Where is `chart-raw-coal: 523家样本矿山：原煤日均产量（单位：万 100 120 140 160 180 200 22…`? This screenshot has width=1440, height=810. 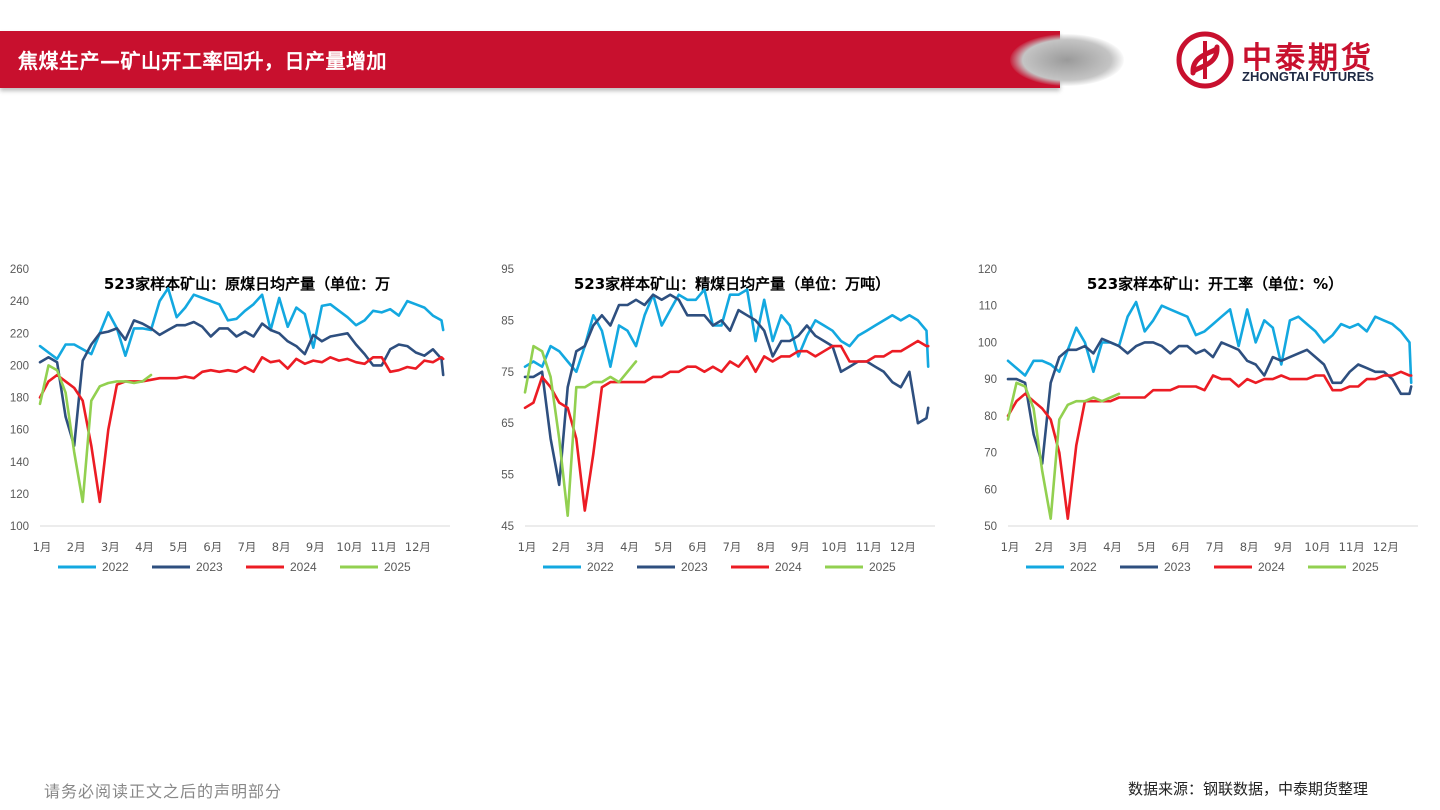 chart-raw-coal: 523家样本矿山：原煤日均产量（单位：万 100 120 140 160 180 200 22… is located at coordinates (225, 420).